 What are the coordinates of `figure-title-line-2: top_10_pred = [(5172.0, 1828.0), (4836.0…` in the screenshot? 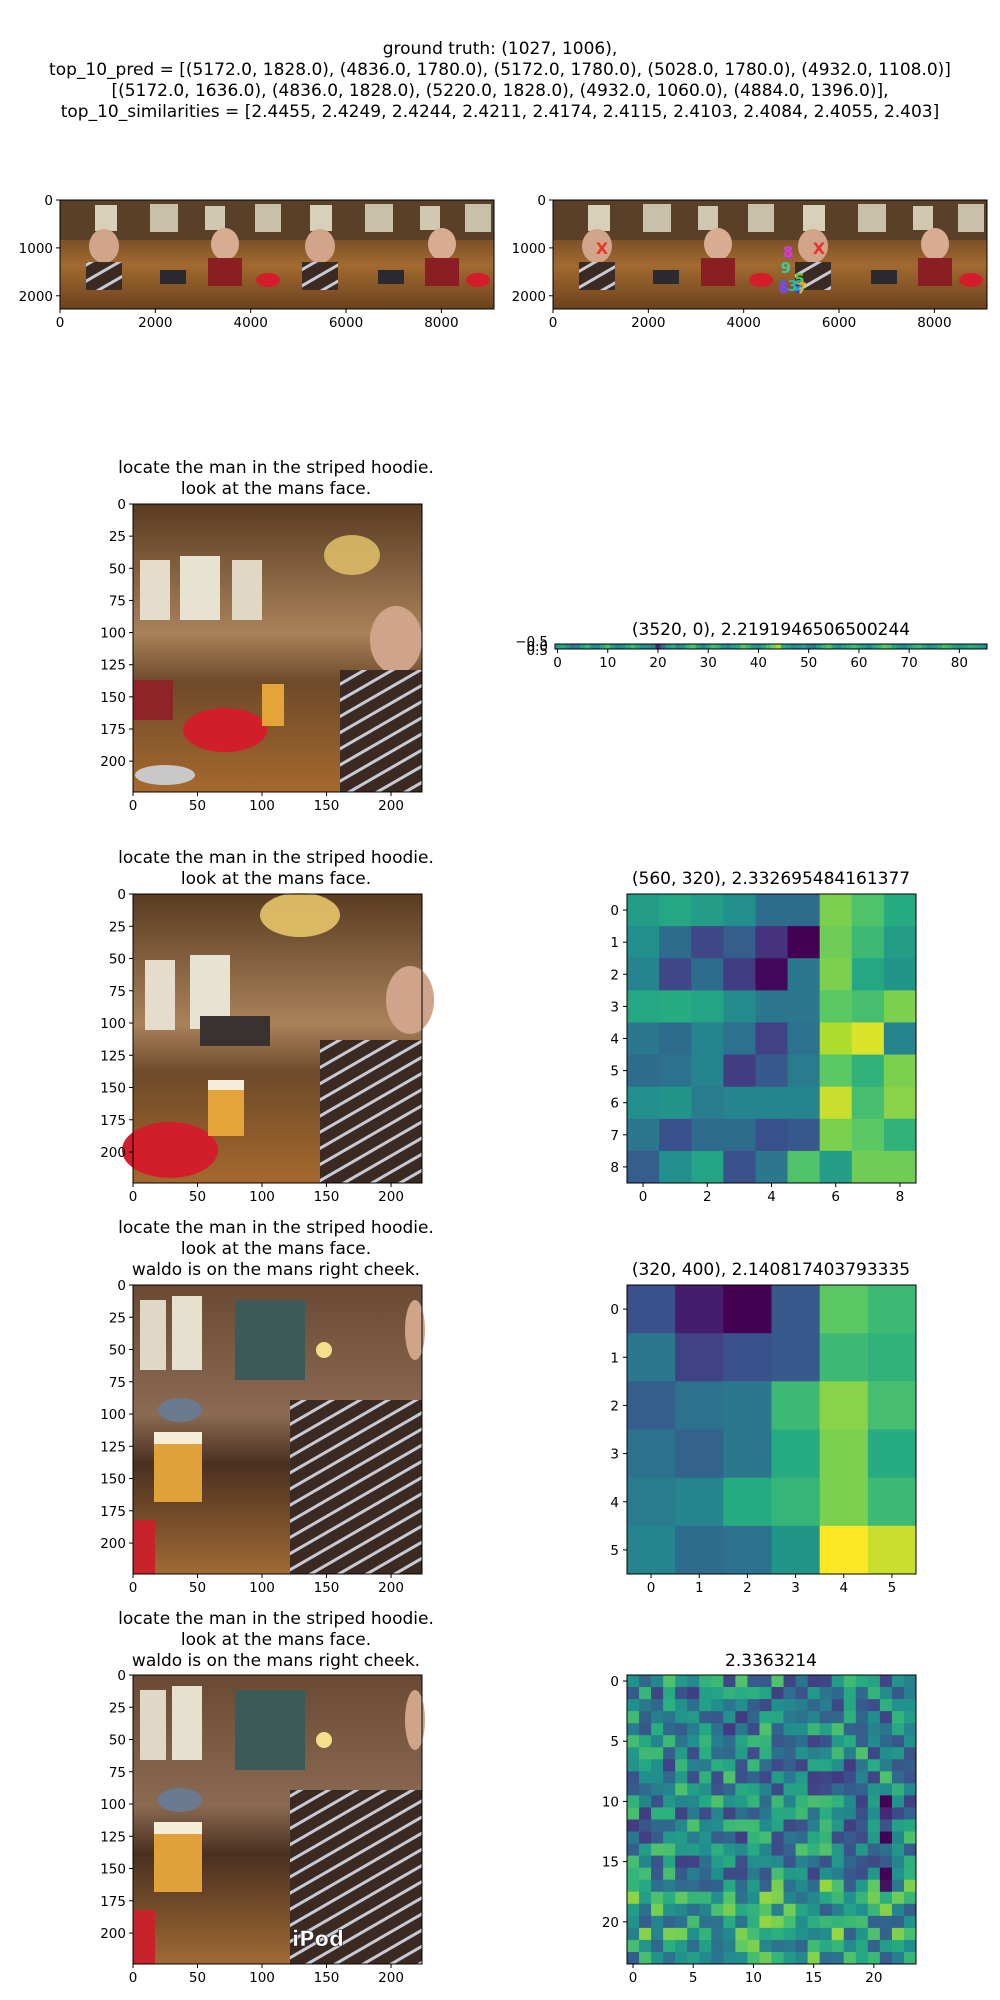 It's located at (500, 70).